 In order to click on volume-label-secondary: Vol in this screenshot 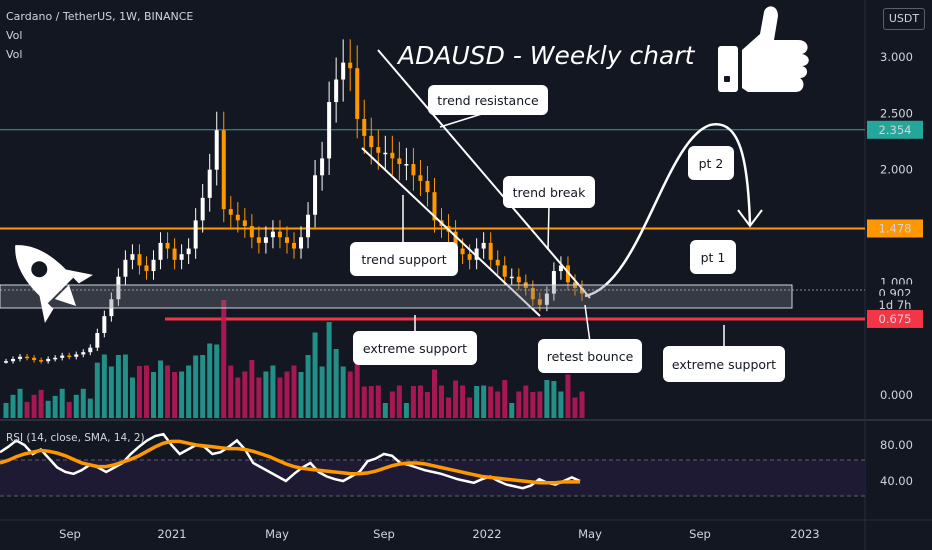, I will do `click(14, 54)`.